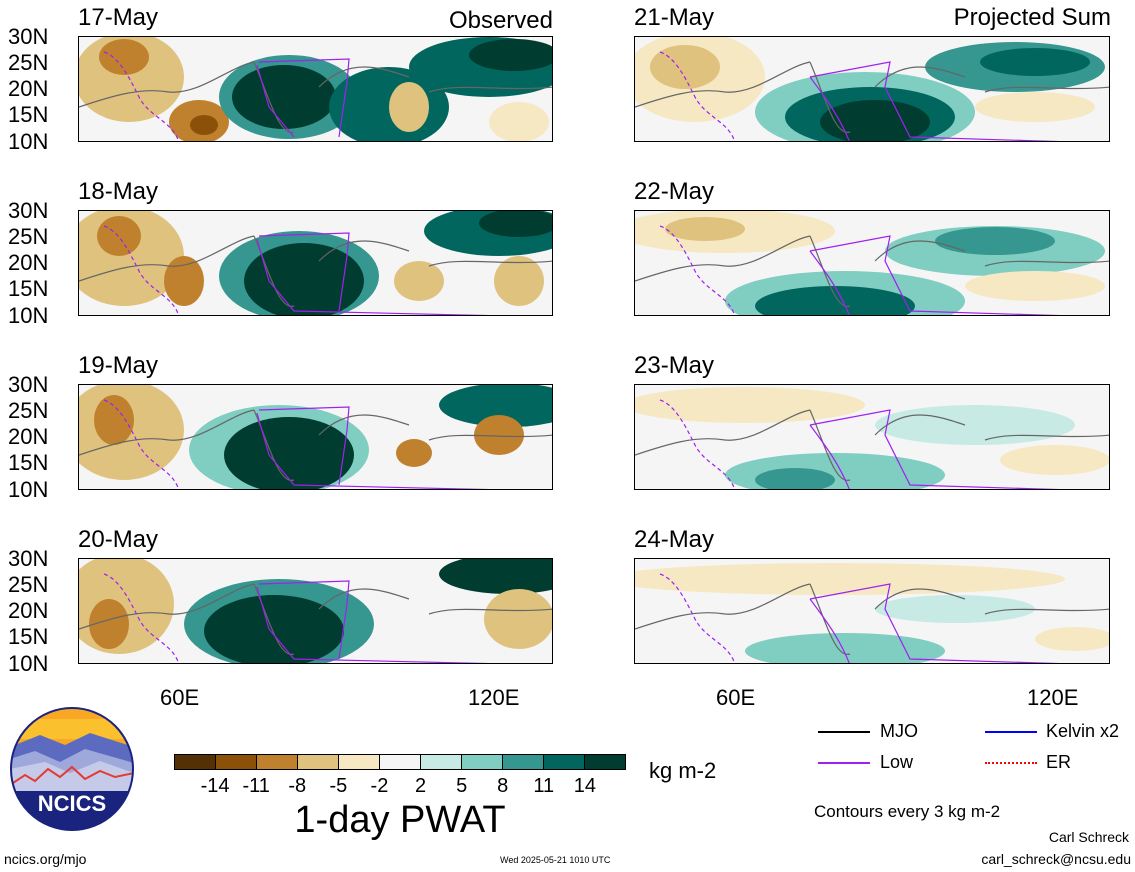 The image size is (1135, 872). What do you see at coordinates (297, 786) in the screenshot?
I see `colorbar-tick-label: -8` at bounding box center [297, 786].